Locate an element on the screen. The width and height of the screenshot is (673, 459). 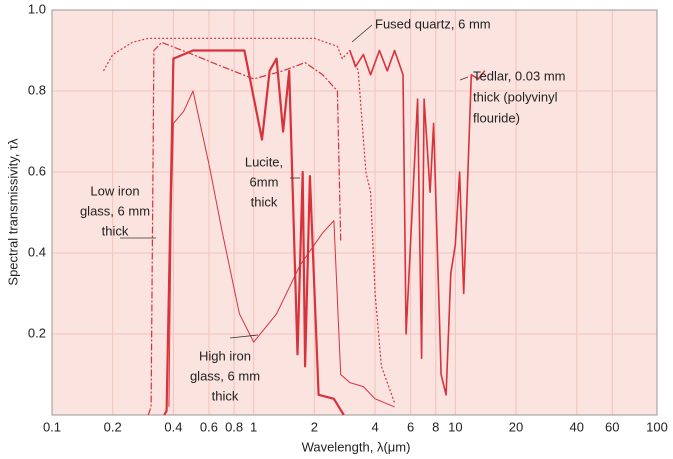
y-tick-label: 1.0 is located at coordinates (37, 8).